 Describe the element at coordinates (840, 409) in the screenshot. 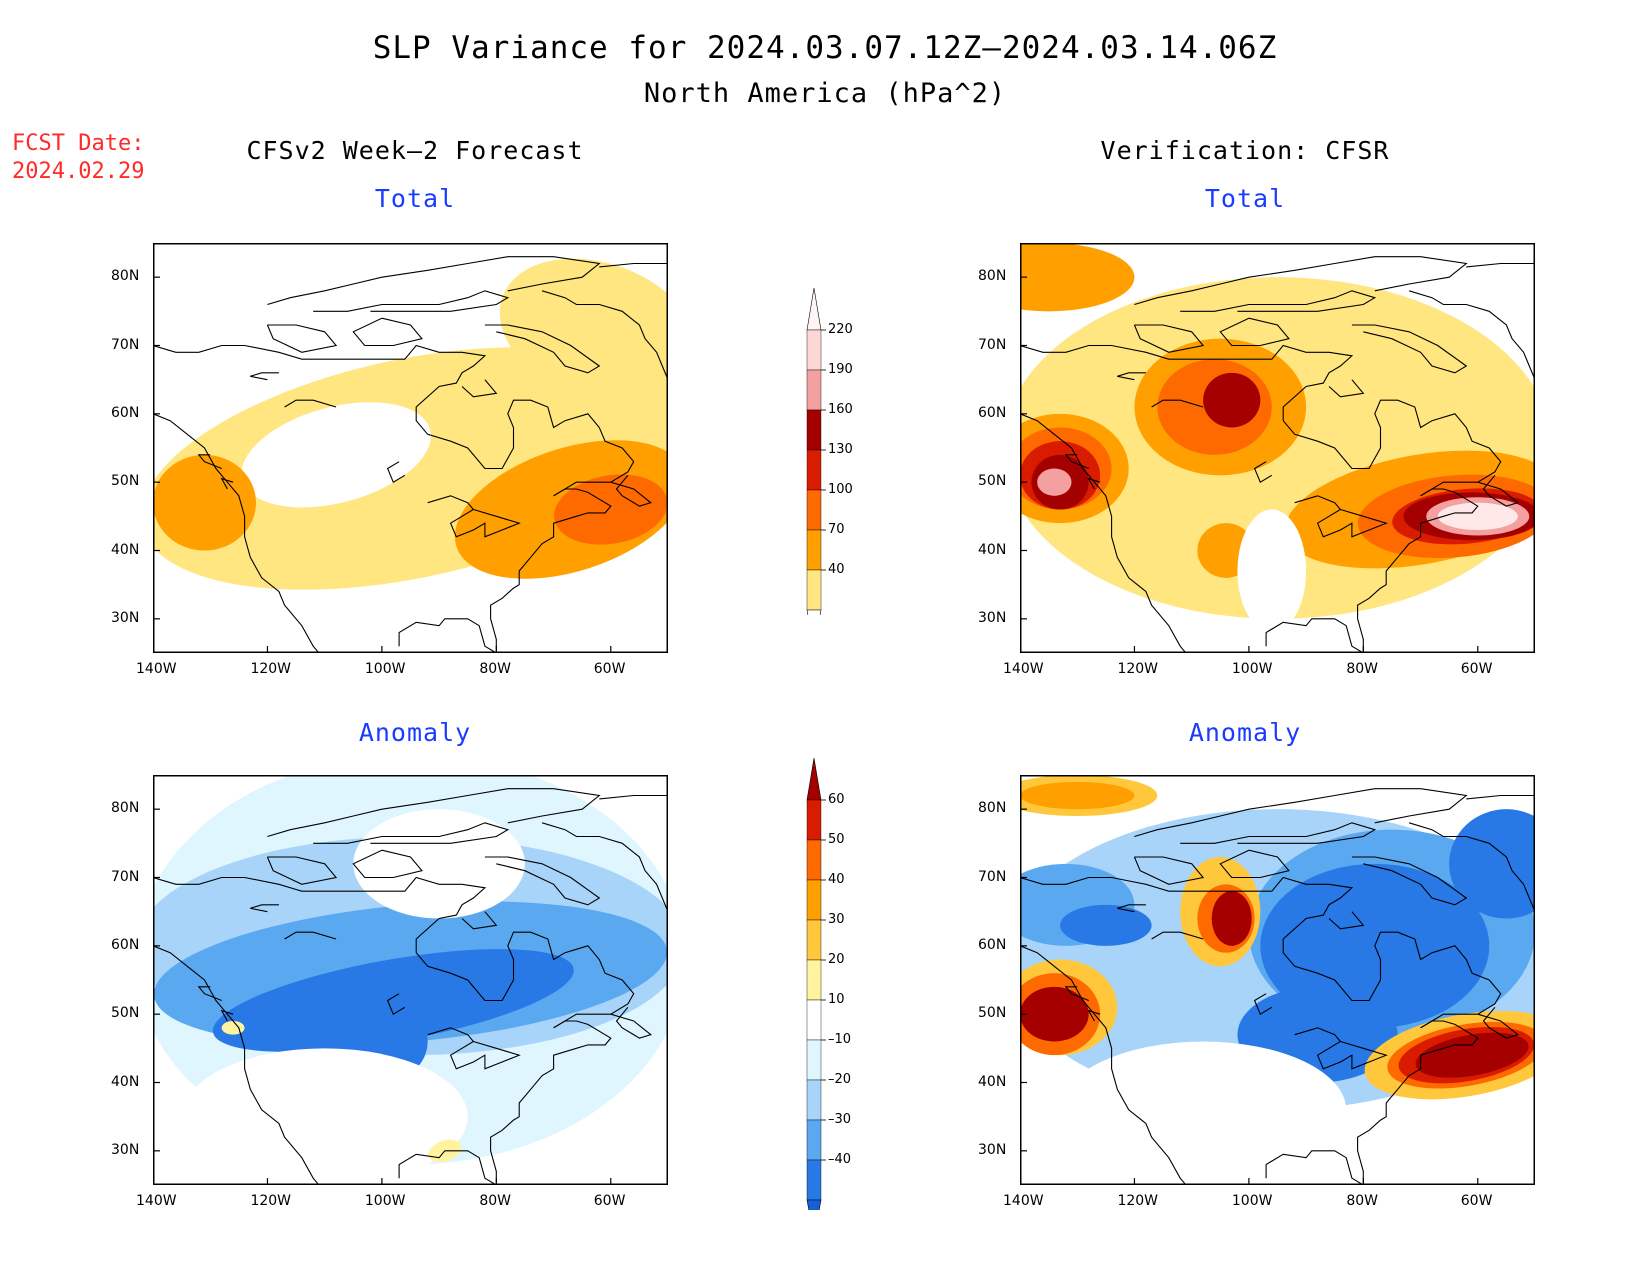

I see `colorbar-tick-label: 160` at that location.